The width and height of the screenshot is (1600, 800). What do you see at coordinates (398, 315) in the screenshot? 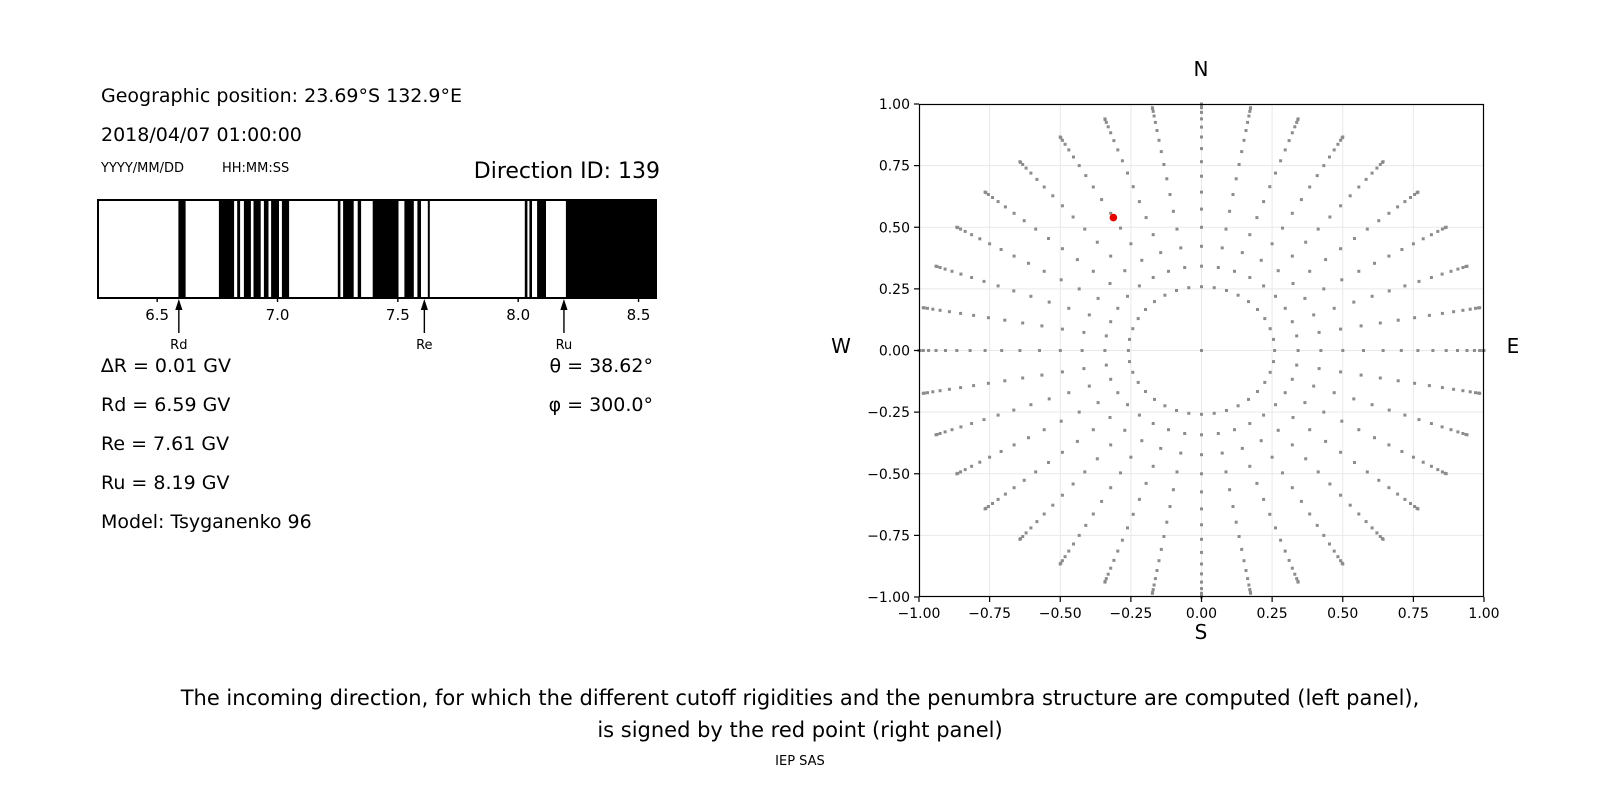
I see `x-axis-tick-label: 7.5` at bounding box center [398, 315].